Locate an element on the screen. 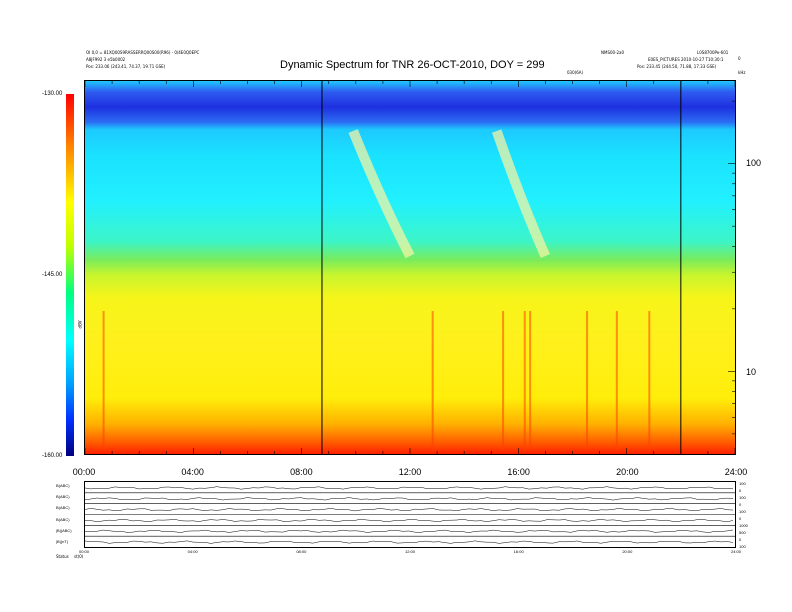 The image size is (792, 612). header-right-top: L0S8700Pe-601 is located at coordinates (713, 52).